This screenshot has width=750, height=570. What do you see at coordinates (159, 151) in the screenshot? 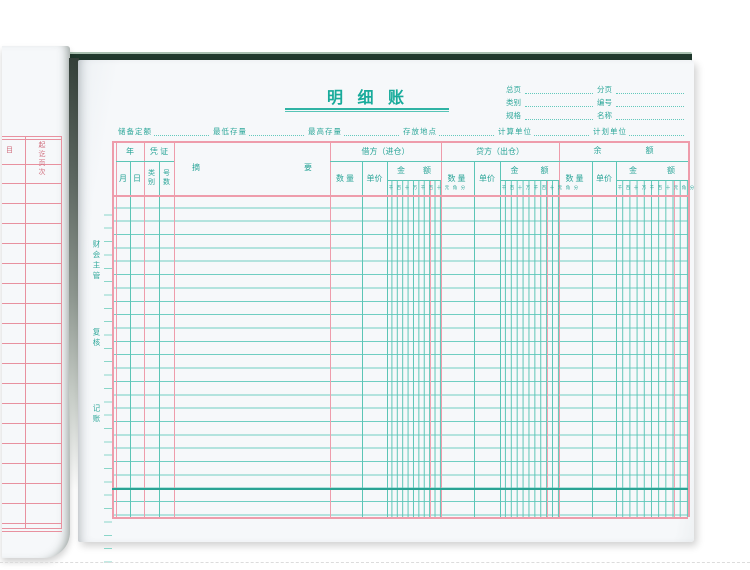
I see `col-header-voucher: 凭 证` at bounding box center [159, 151].